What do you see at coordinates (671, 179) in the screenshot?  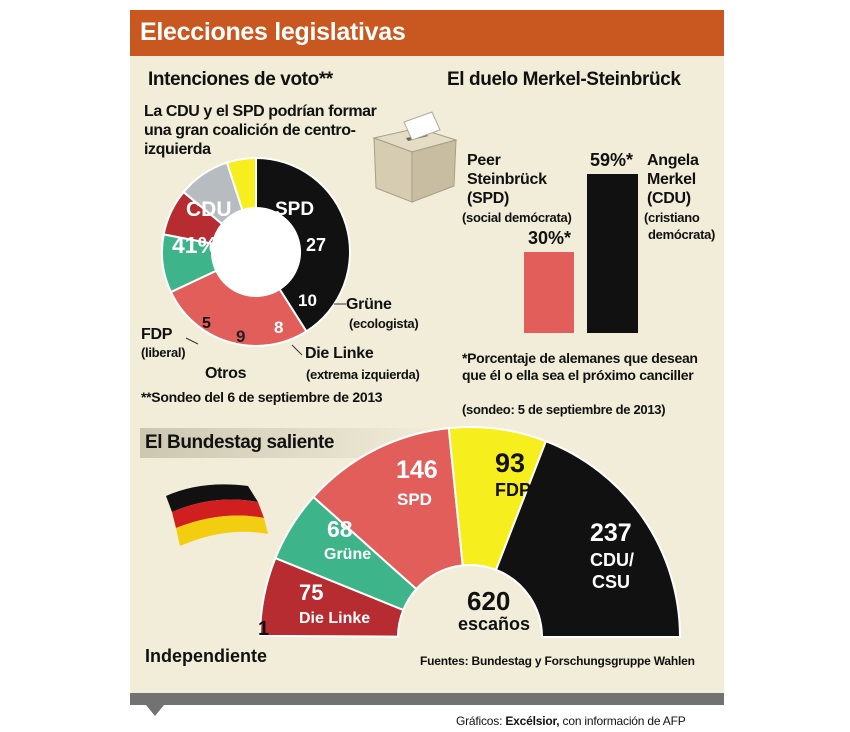 I see `label-merkel-name-2: Merkel` at bounding box center [671, 179].